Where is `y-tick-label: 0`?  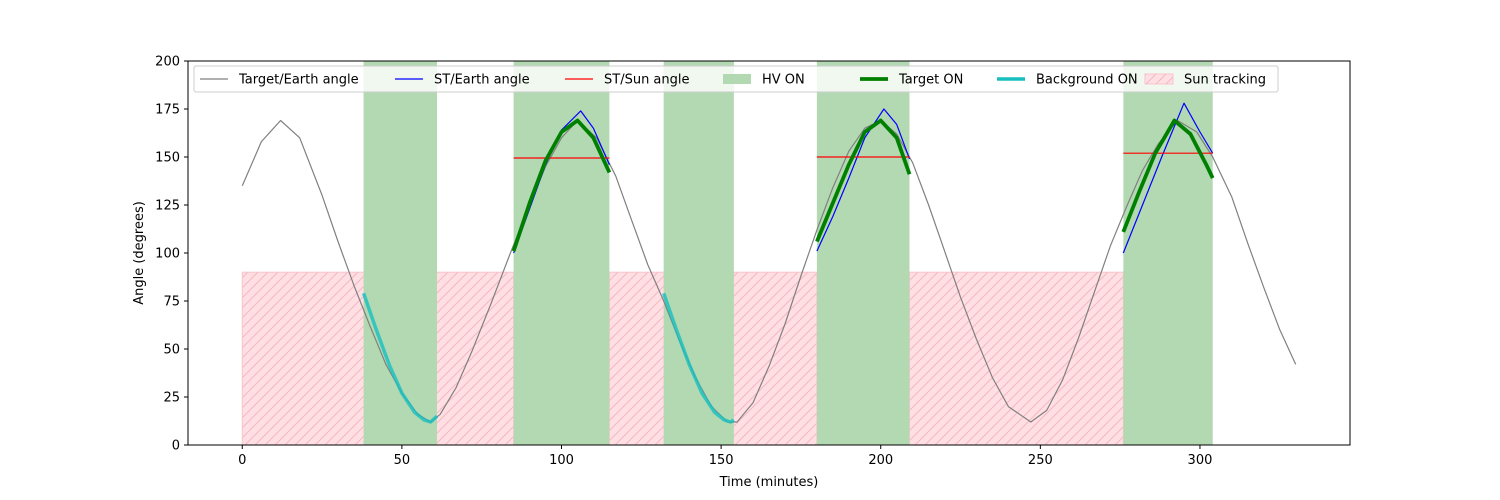
y-tick-label: 0 is located at coordinates (176, 446).